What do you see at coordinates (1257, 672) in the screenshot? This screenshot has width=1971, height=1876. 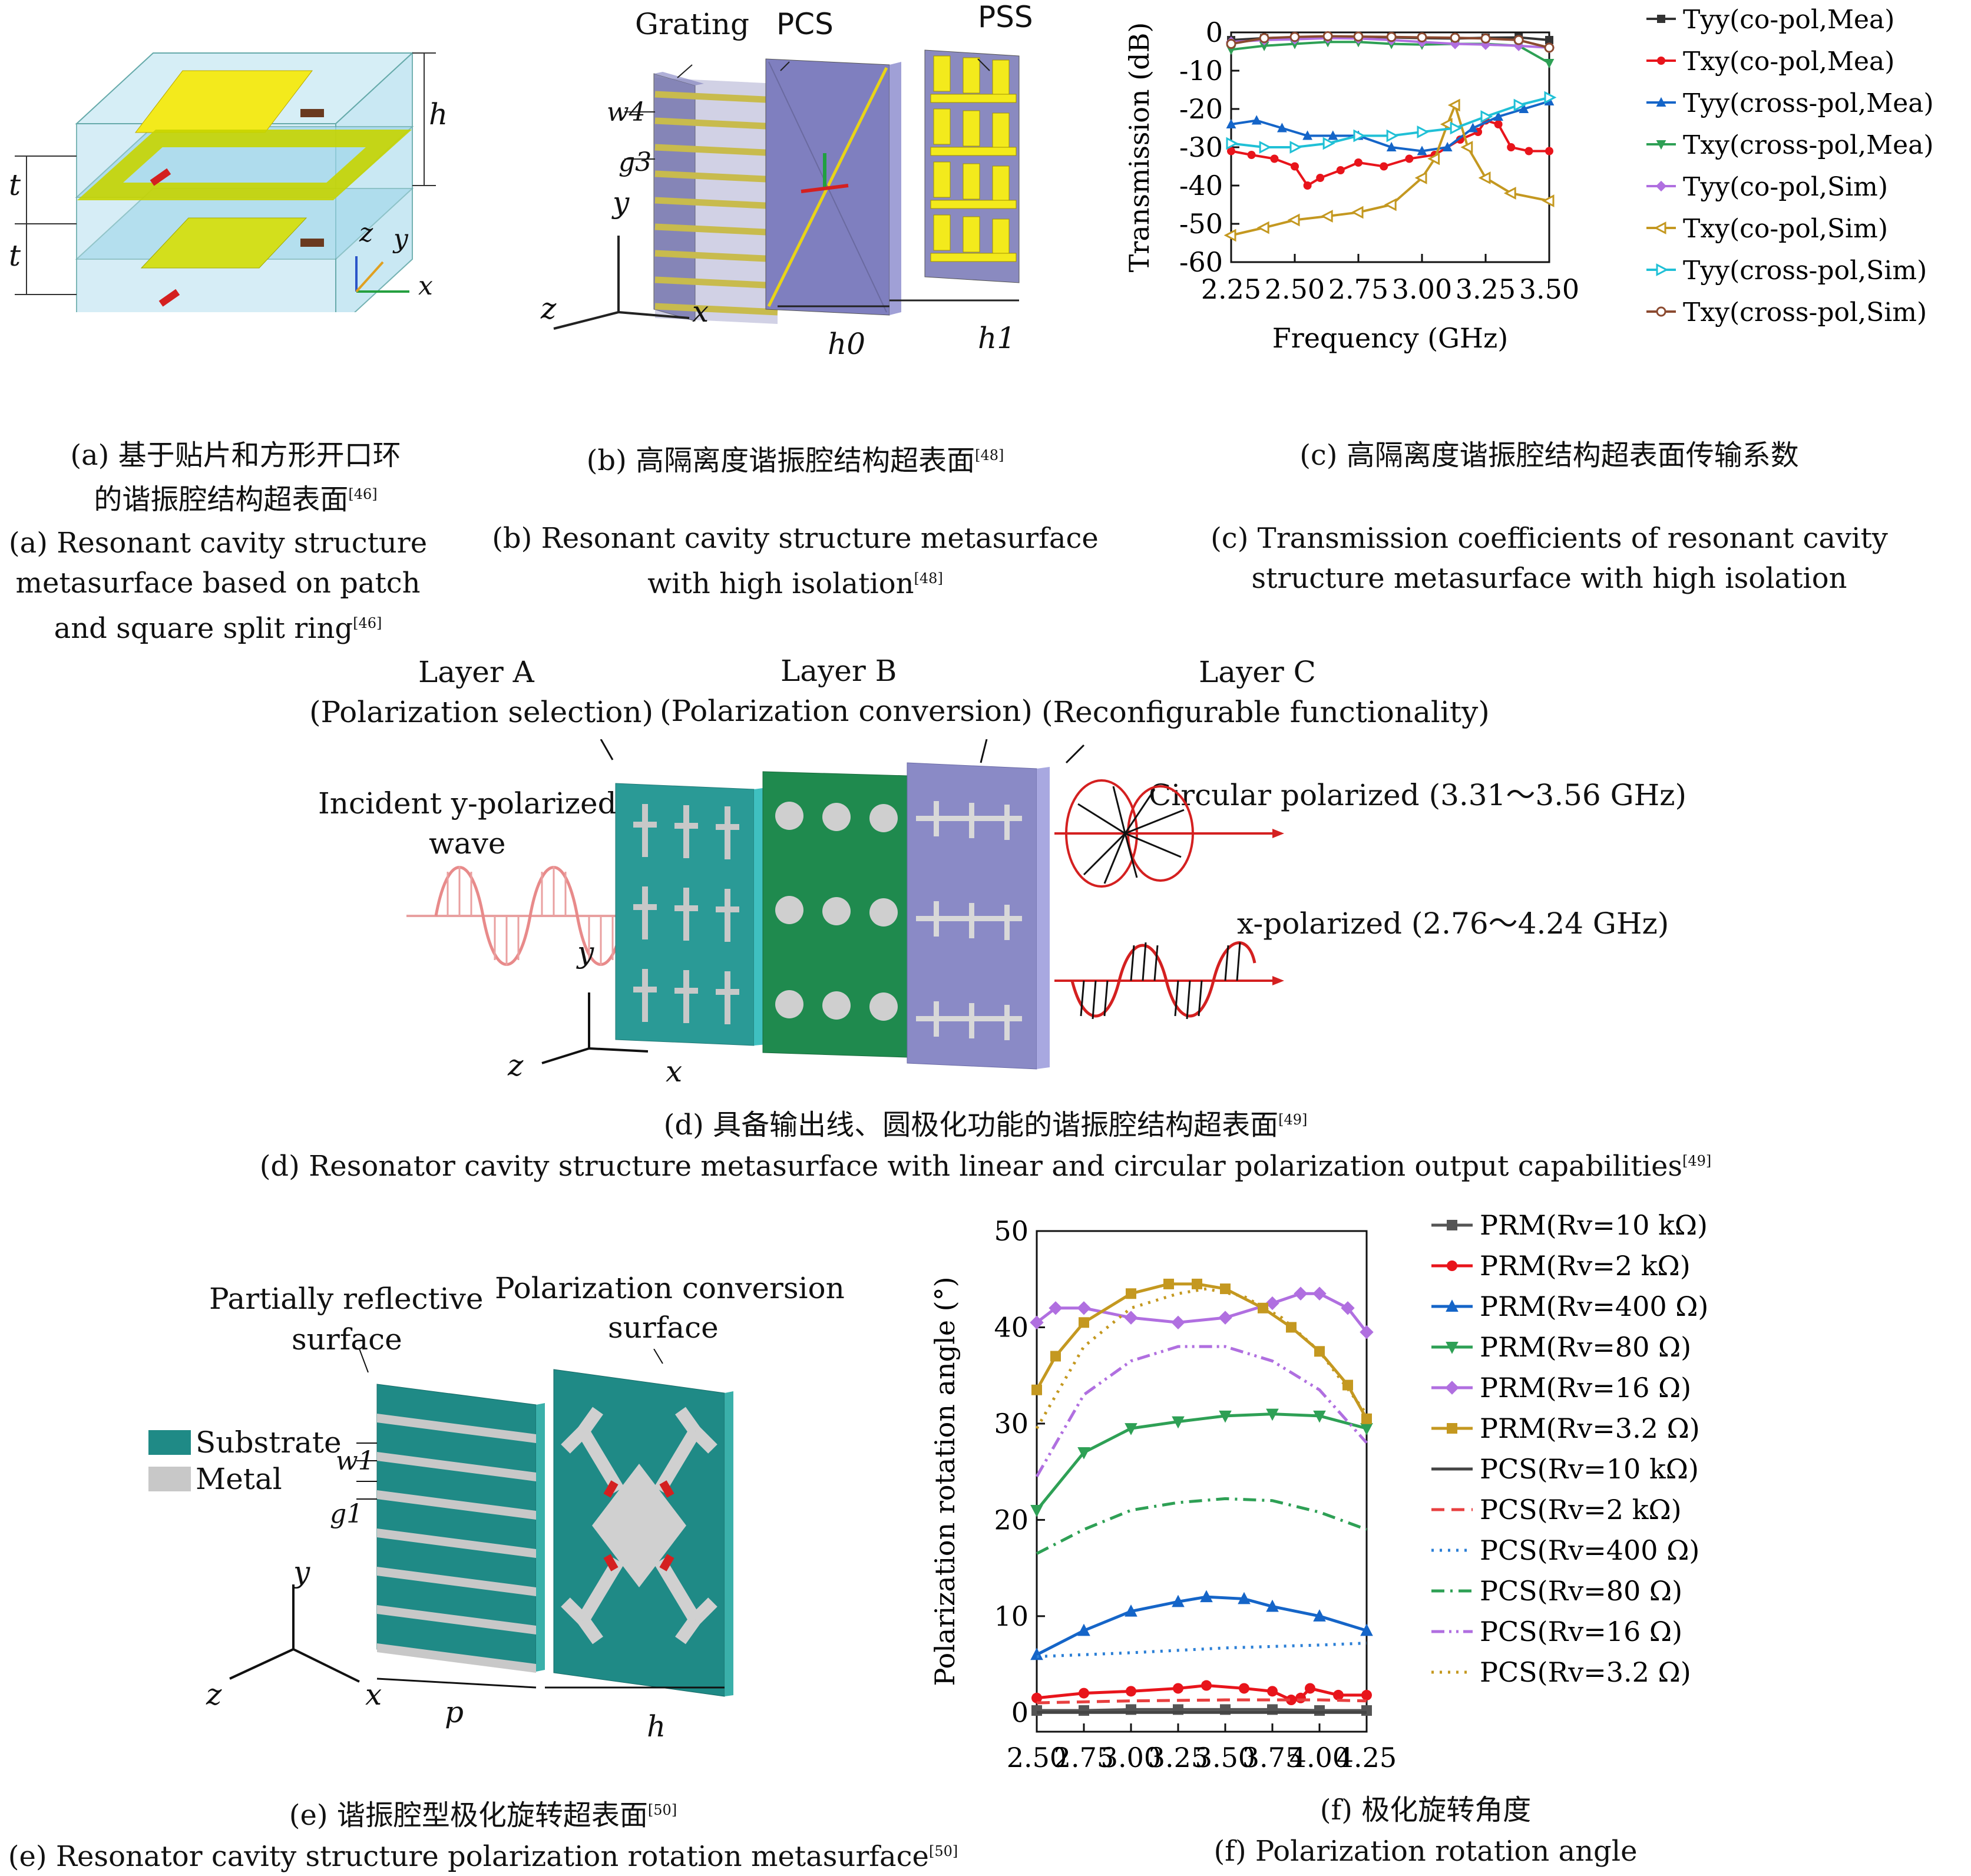 I see `layer-c-title: Layer C` at bounding box center [1257, 672].